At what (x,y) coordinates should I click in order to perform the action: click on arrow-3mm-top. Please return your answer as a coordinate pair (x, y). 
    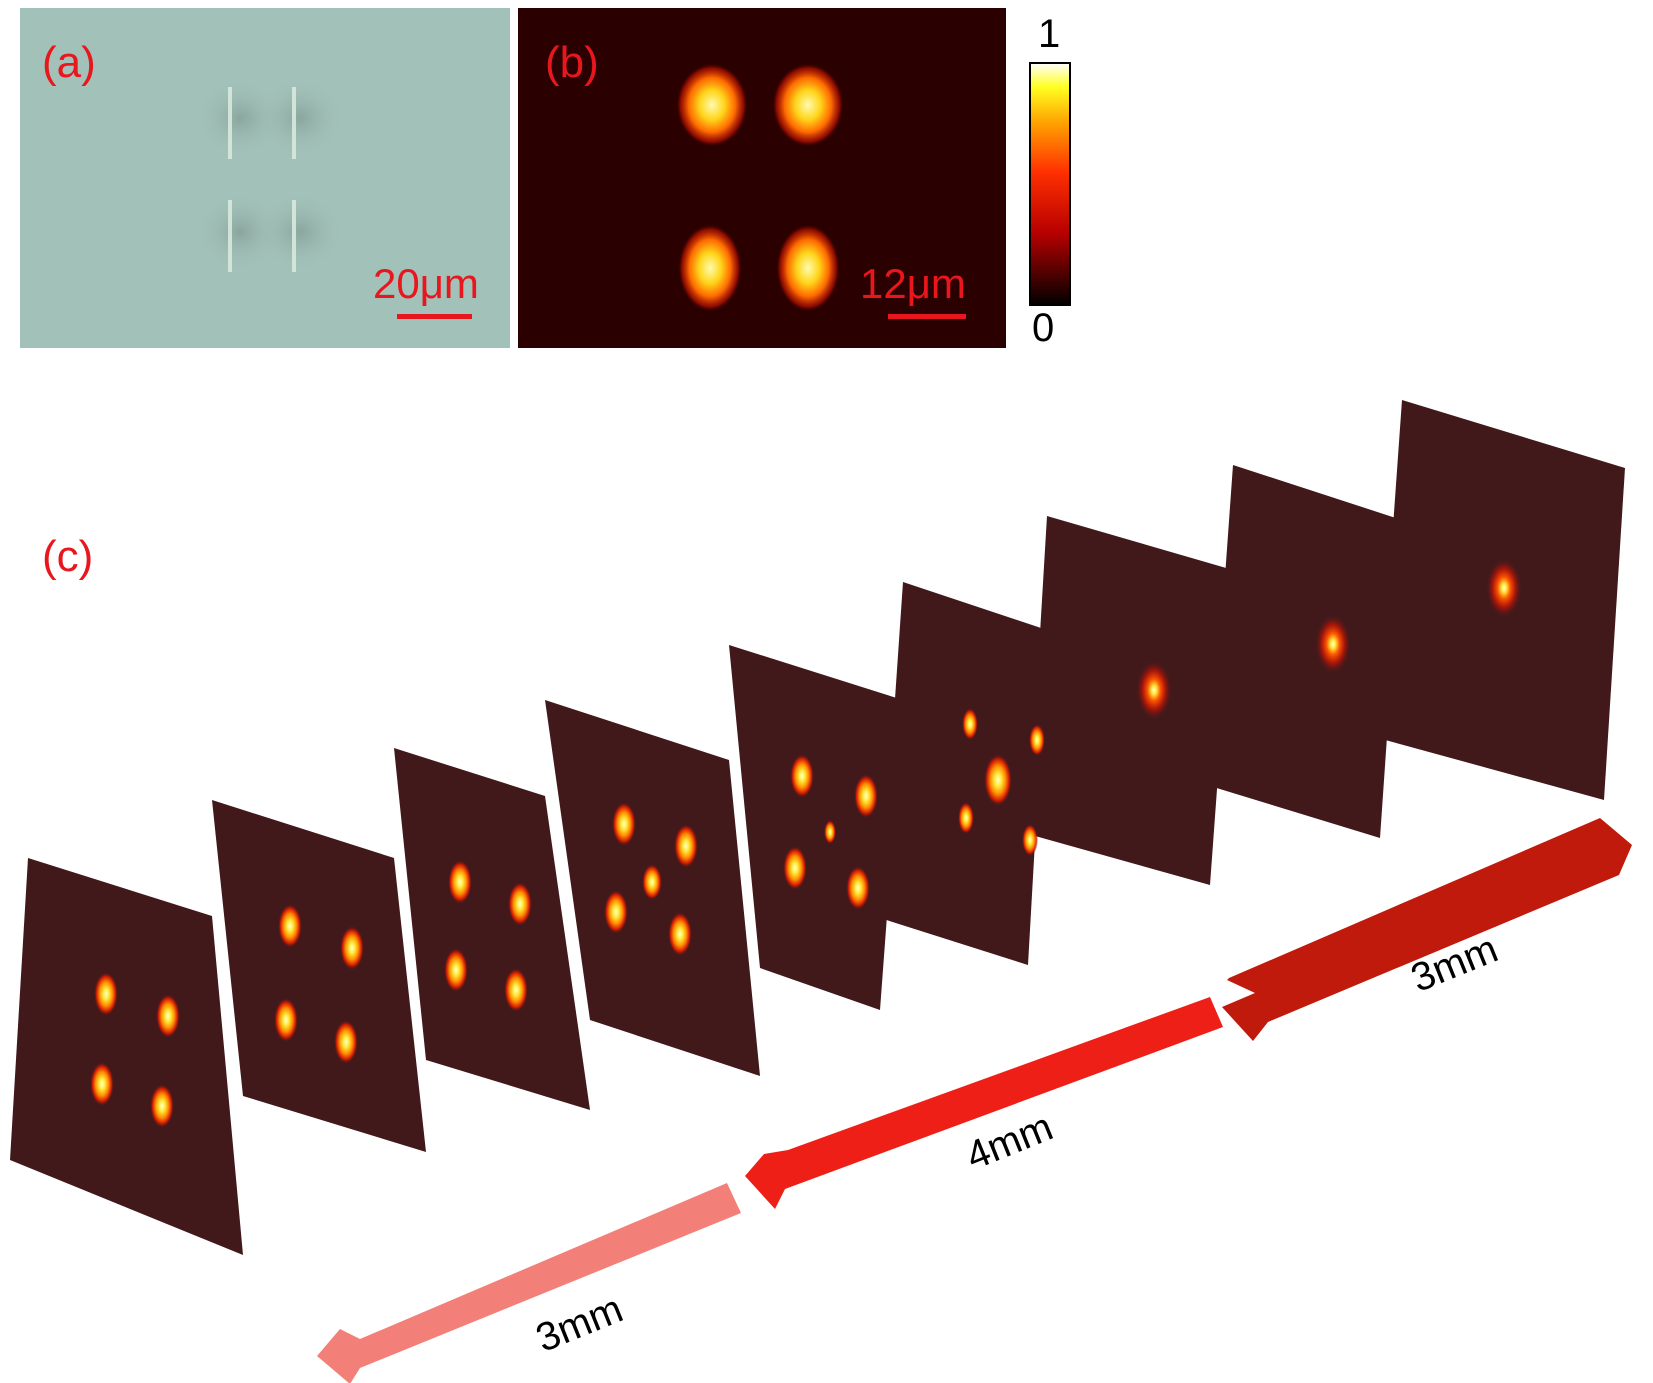
    Looking at the image, I should click on (1427, 929).